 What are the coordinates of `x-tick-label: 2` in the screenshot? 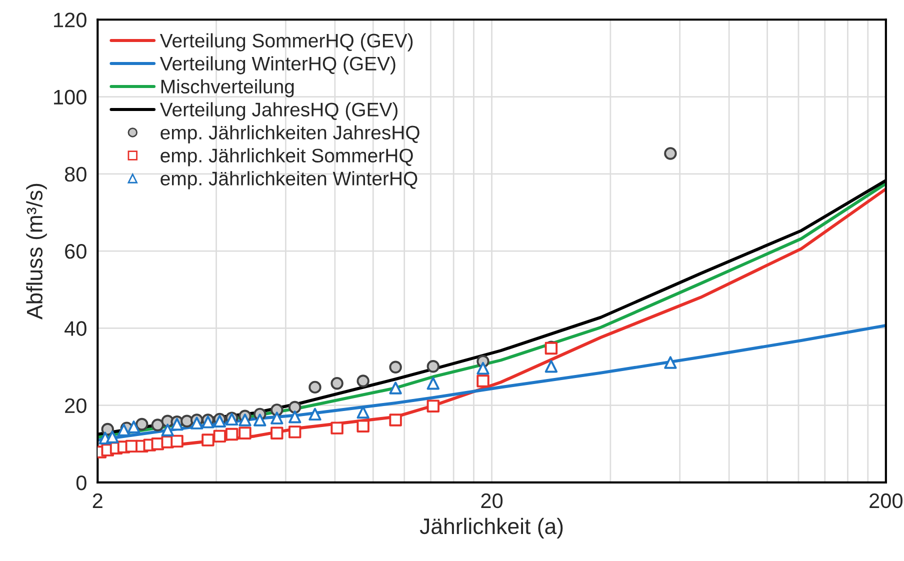 It's located at (97, 500).